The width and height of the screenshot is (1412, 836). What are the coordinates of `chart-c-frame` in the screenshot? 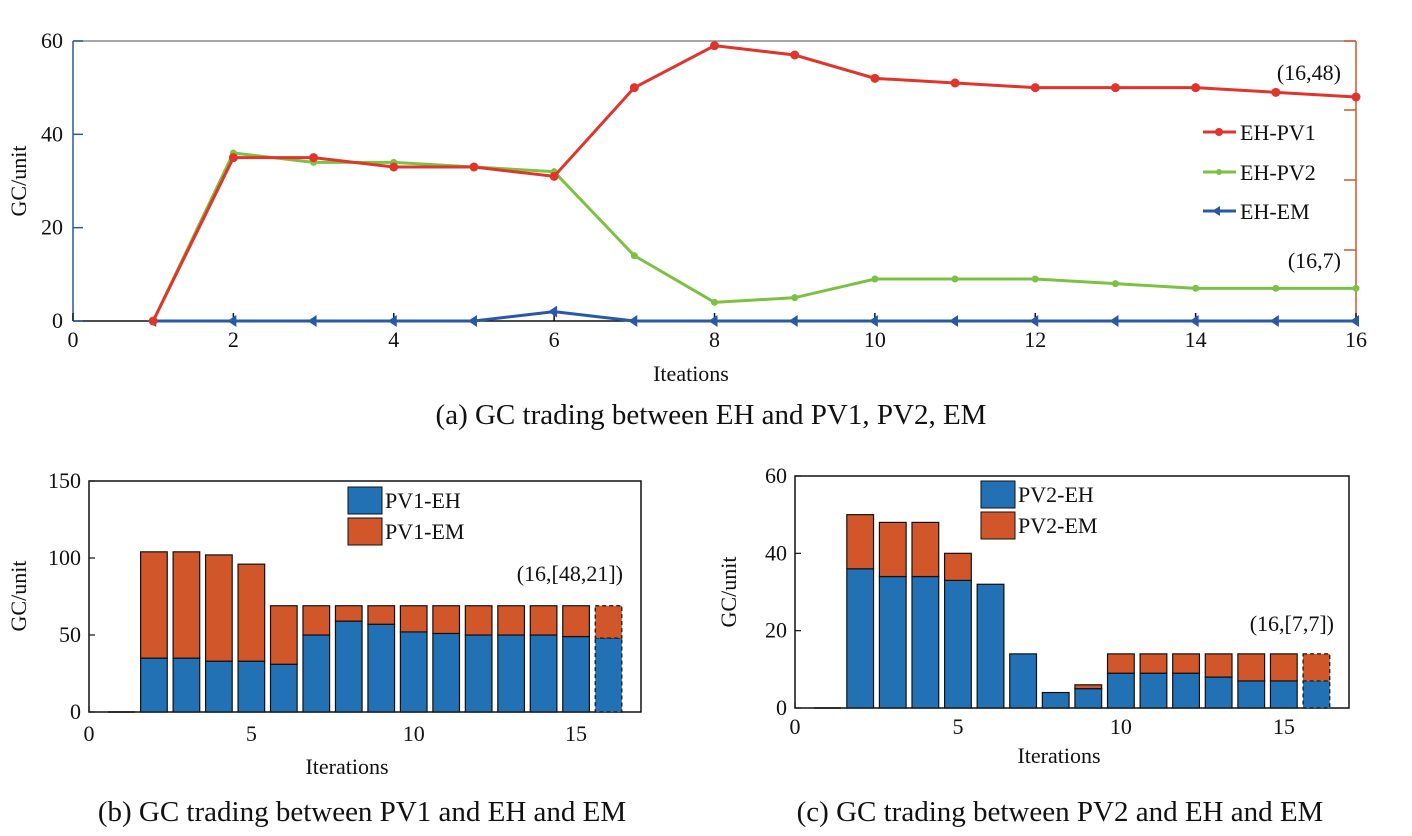 It's located at (1072, 592).